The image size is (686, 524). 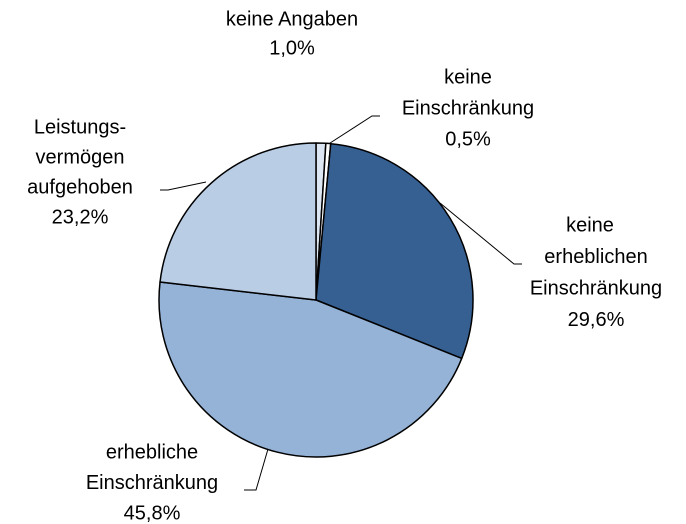 What do you see at coordinates (80, 187) in the screenshot?
I see `slice-label: aufgehoben` at bounding box center [80, 187].